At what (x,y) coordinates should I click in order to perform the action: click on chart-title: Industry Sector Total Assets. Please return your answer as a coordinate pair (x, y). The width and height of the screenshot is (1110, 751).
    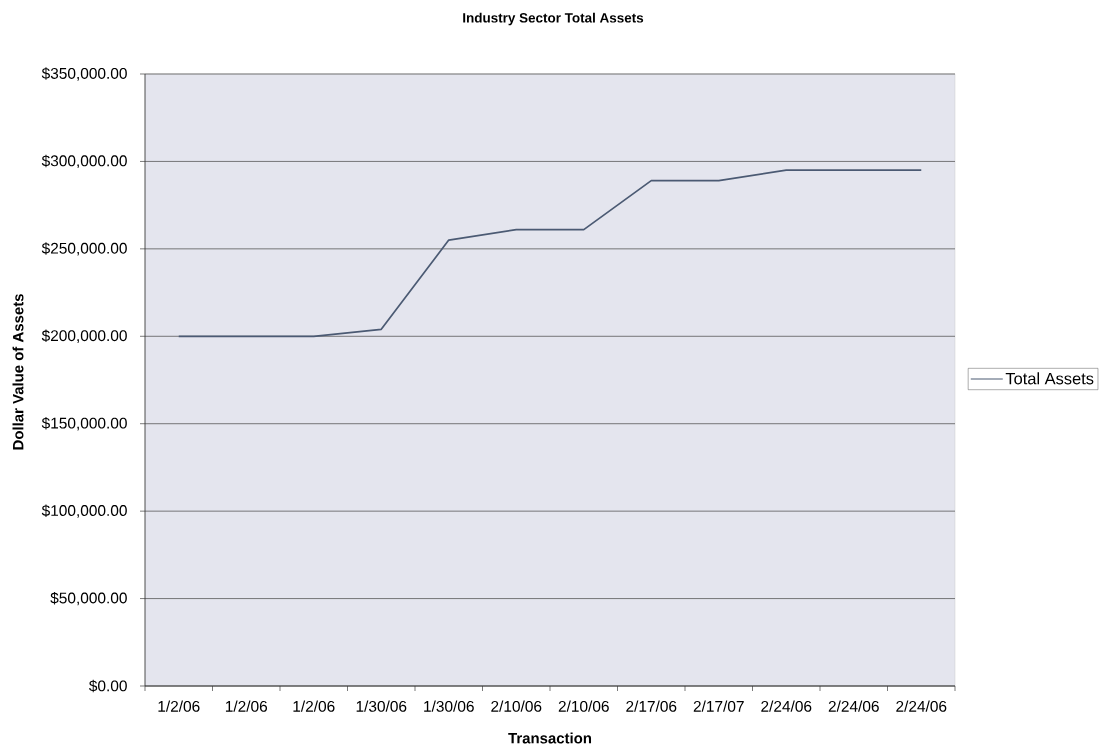
    Looking at the image, I should click on (553, 19).